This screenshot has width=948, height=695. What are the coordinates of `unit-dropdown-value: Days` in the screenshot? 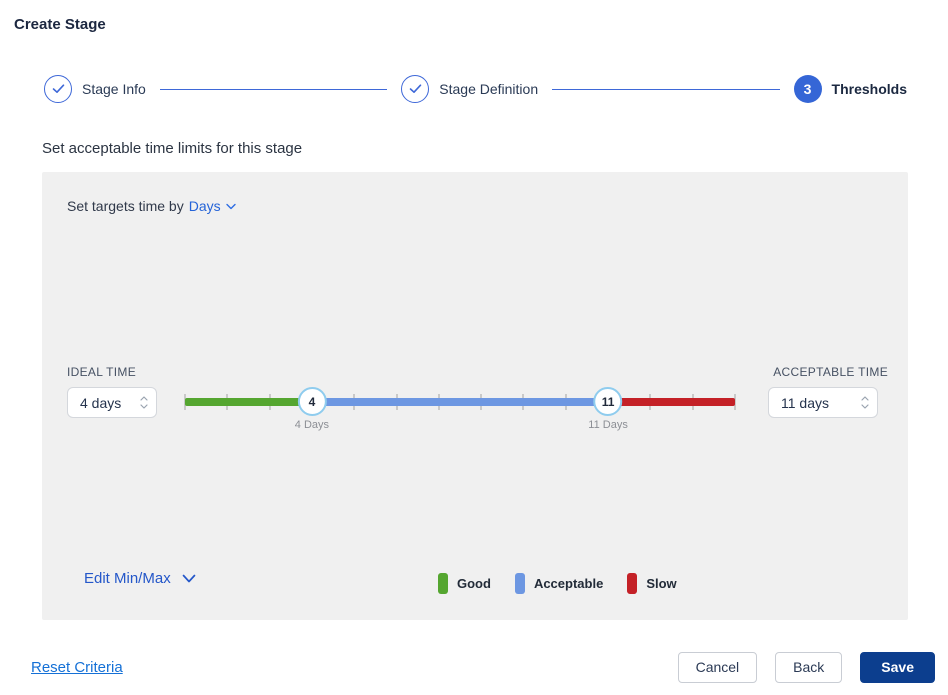 It's located at (204, 206).